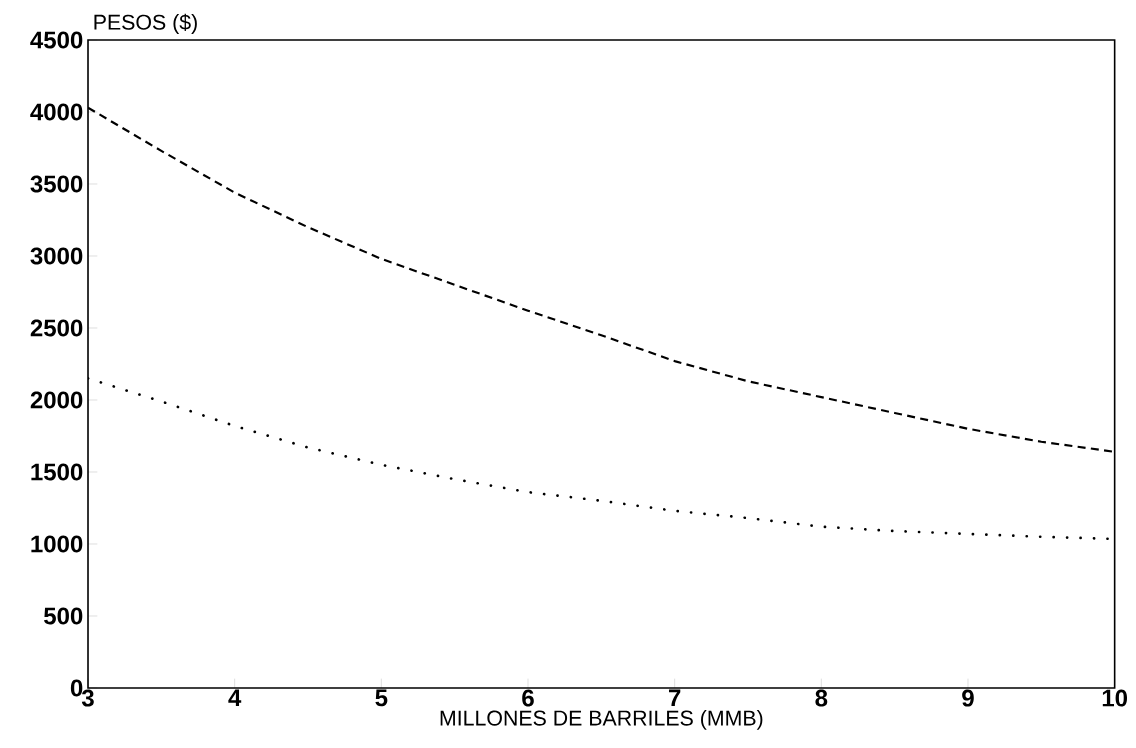  Describe the element at coordinates (56, 40) in the screenshot. I see `y-tick-label: 4500` at that location.